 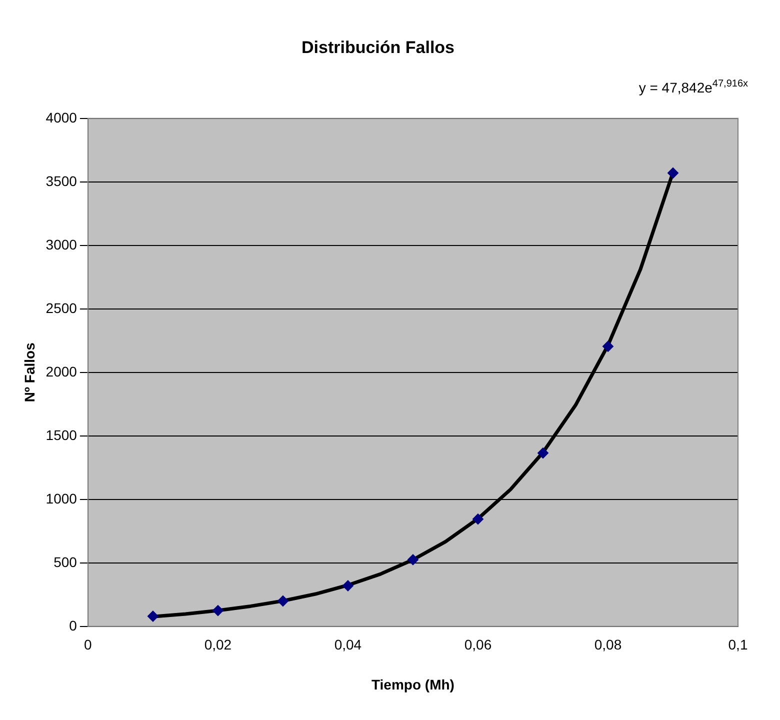 What do you see at coordinates (62, 244) in the screenshot?
I see `y-tick-label: 3000` at bounding box center [62, 244].